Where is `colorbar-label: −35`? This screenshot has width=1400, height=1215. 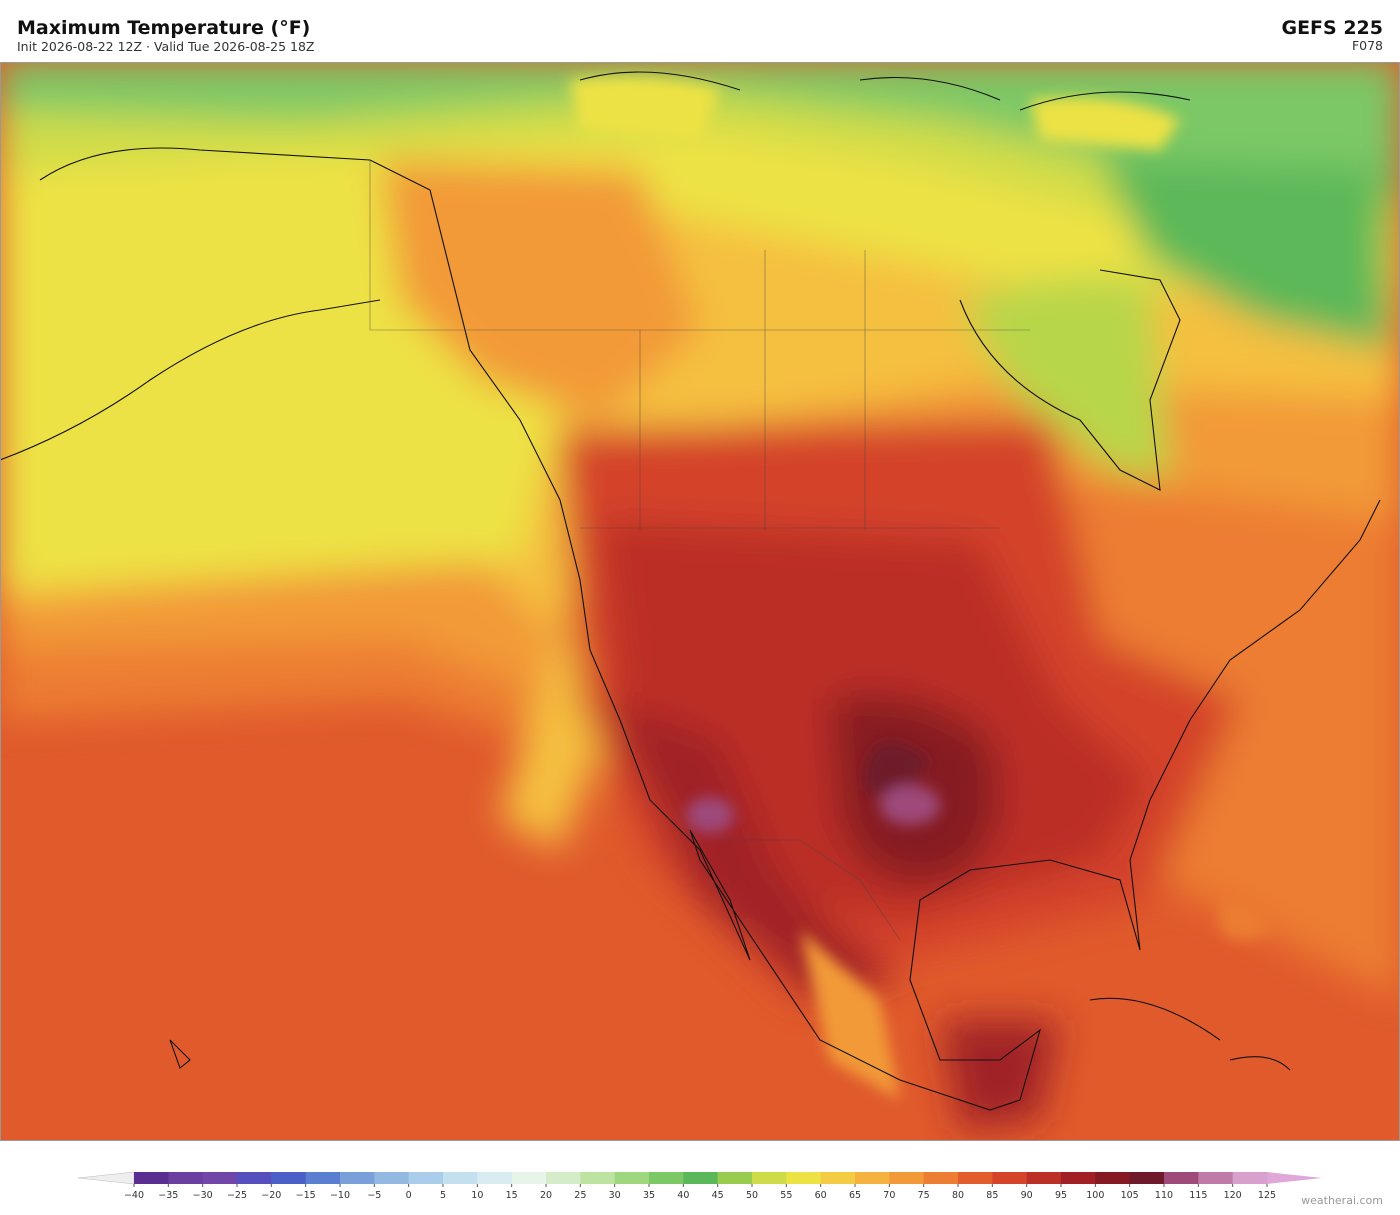 colorbar-label: −35 is located at coordinates (168, 1195).